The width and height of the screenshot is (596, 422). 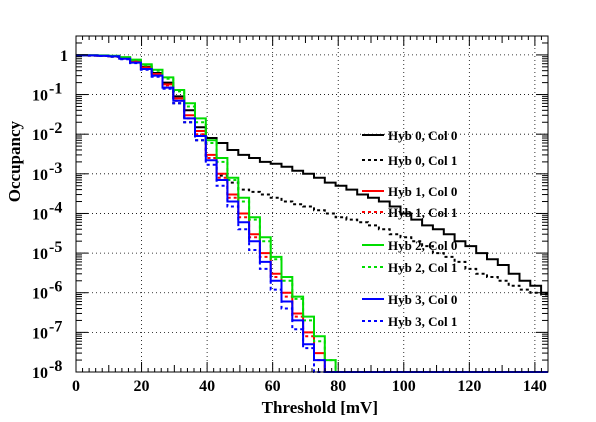 What do you see at coordinates (422, 212) in the screenshot?
I see `legend-label-3: Hyb 1, Col 1` at bounding box center [422, 212].